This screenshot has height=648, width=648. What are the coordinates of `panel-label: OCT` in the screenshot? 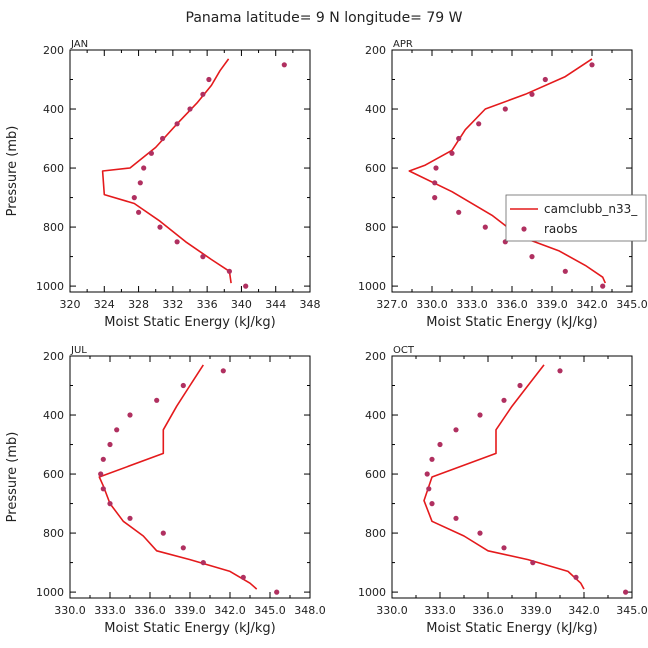 It's located at (404, 350).